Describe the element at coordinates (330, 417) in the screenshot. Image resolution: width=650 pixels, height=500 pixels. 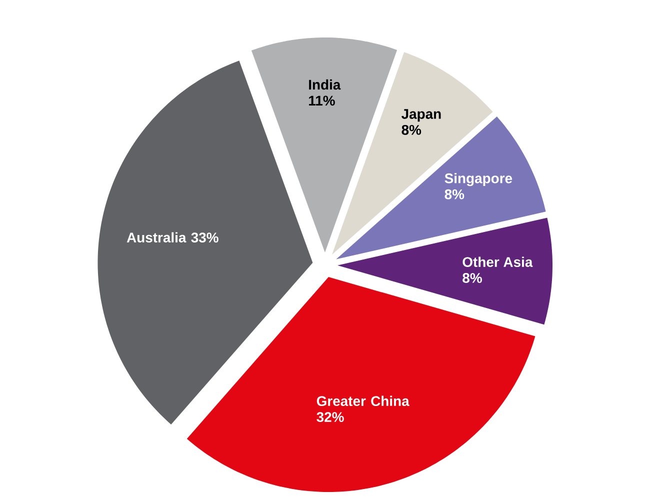
I see `data-label: 32%` at that location.